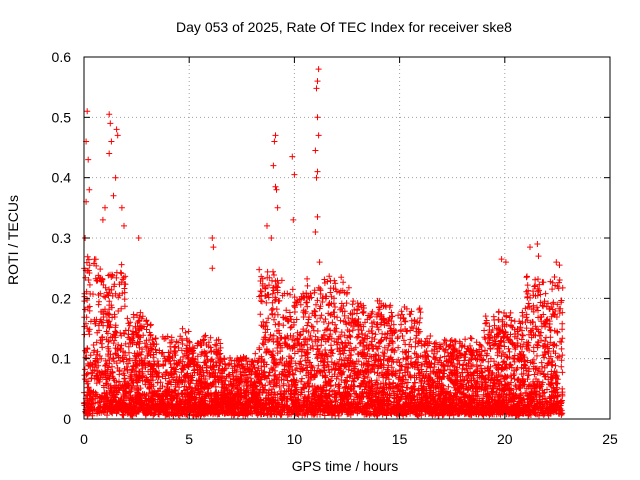 This screenshot has height=480, width=640. What do you see at coordinates (189, 439) in the screenshot?
I see `x-tick-label: 5` at bounding box center [189, 439].